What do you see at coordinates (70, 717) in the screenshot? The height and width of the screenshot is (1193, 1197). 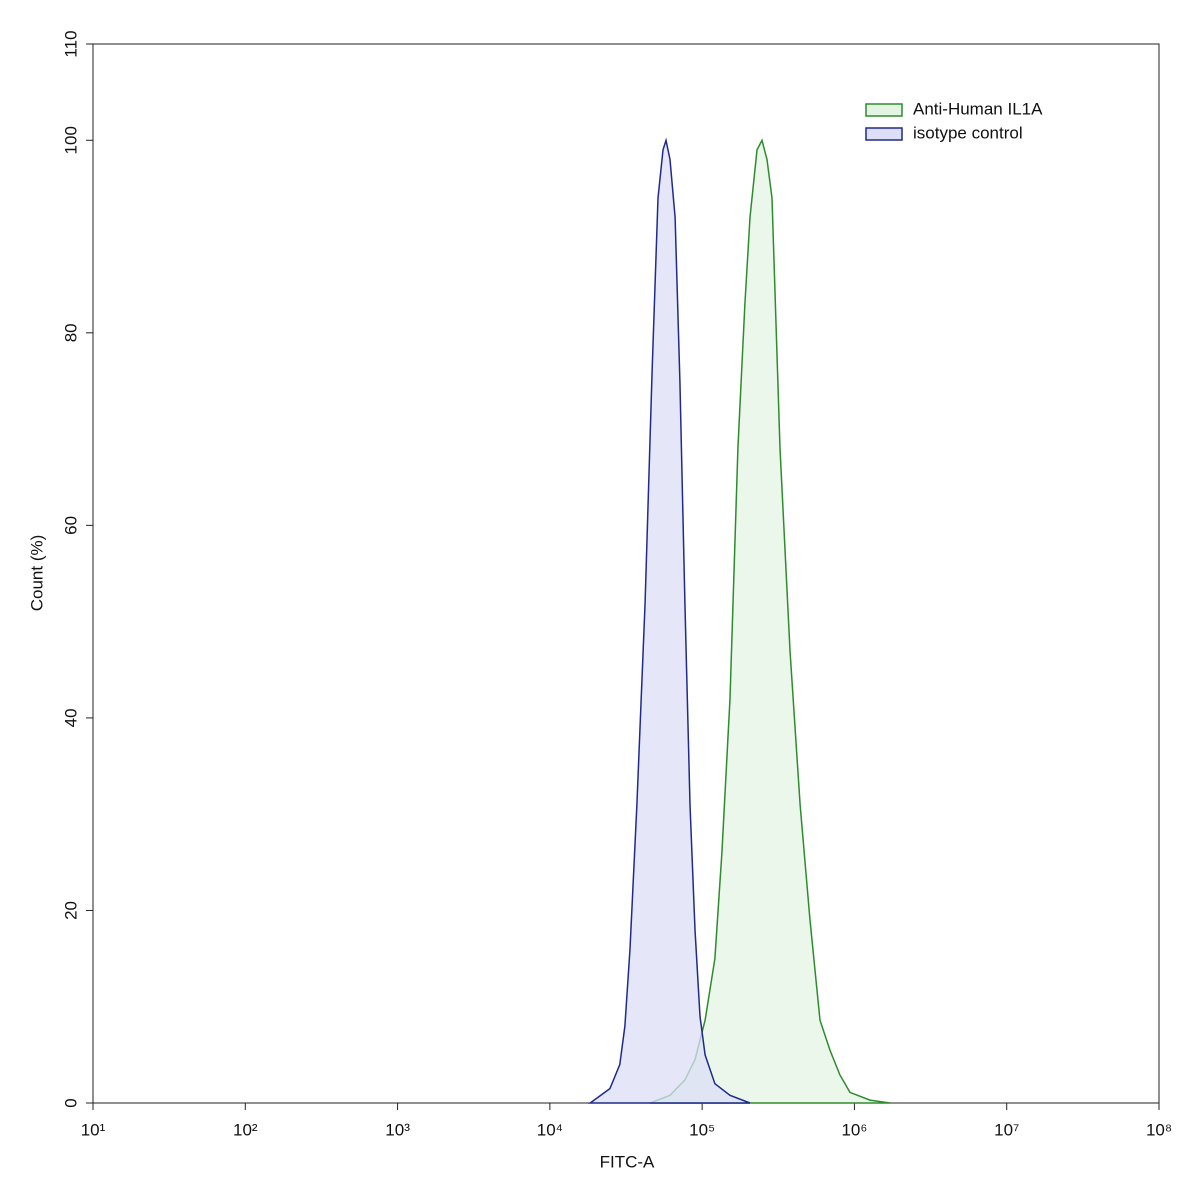 I see `y-tick-label: 40` at bounding box center [70, 717].